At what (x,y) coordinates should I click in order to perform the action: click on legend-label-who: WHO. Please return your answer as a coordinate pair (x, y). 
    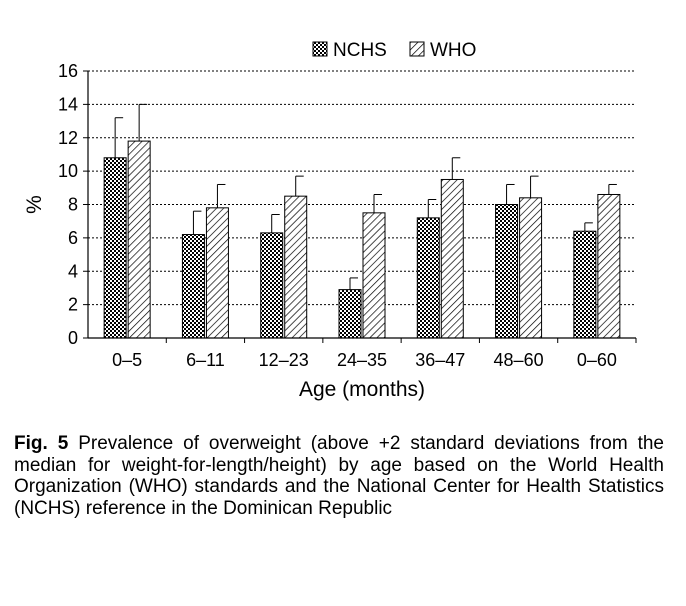
    Looking at the image, I should click on (453, 50).